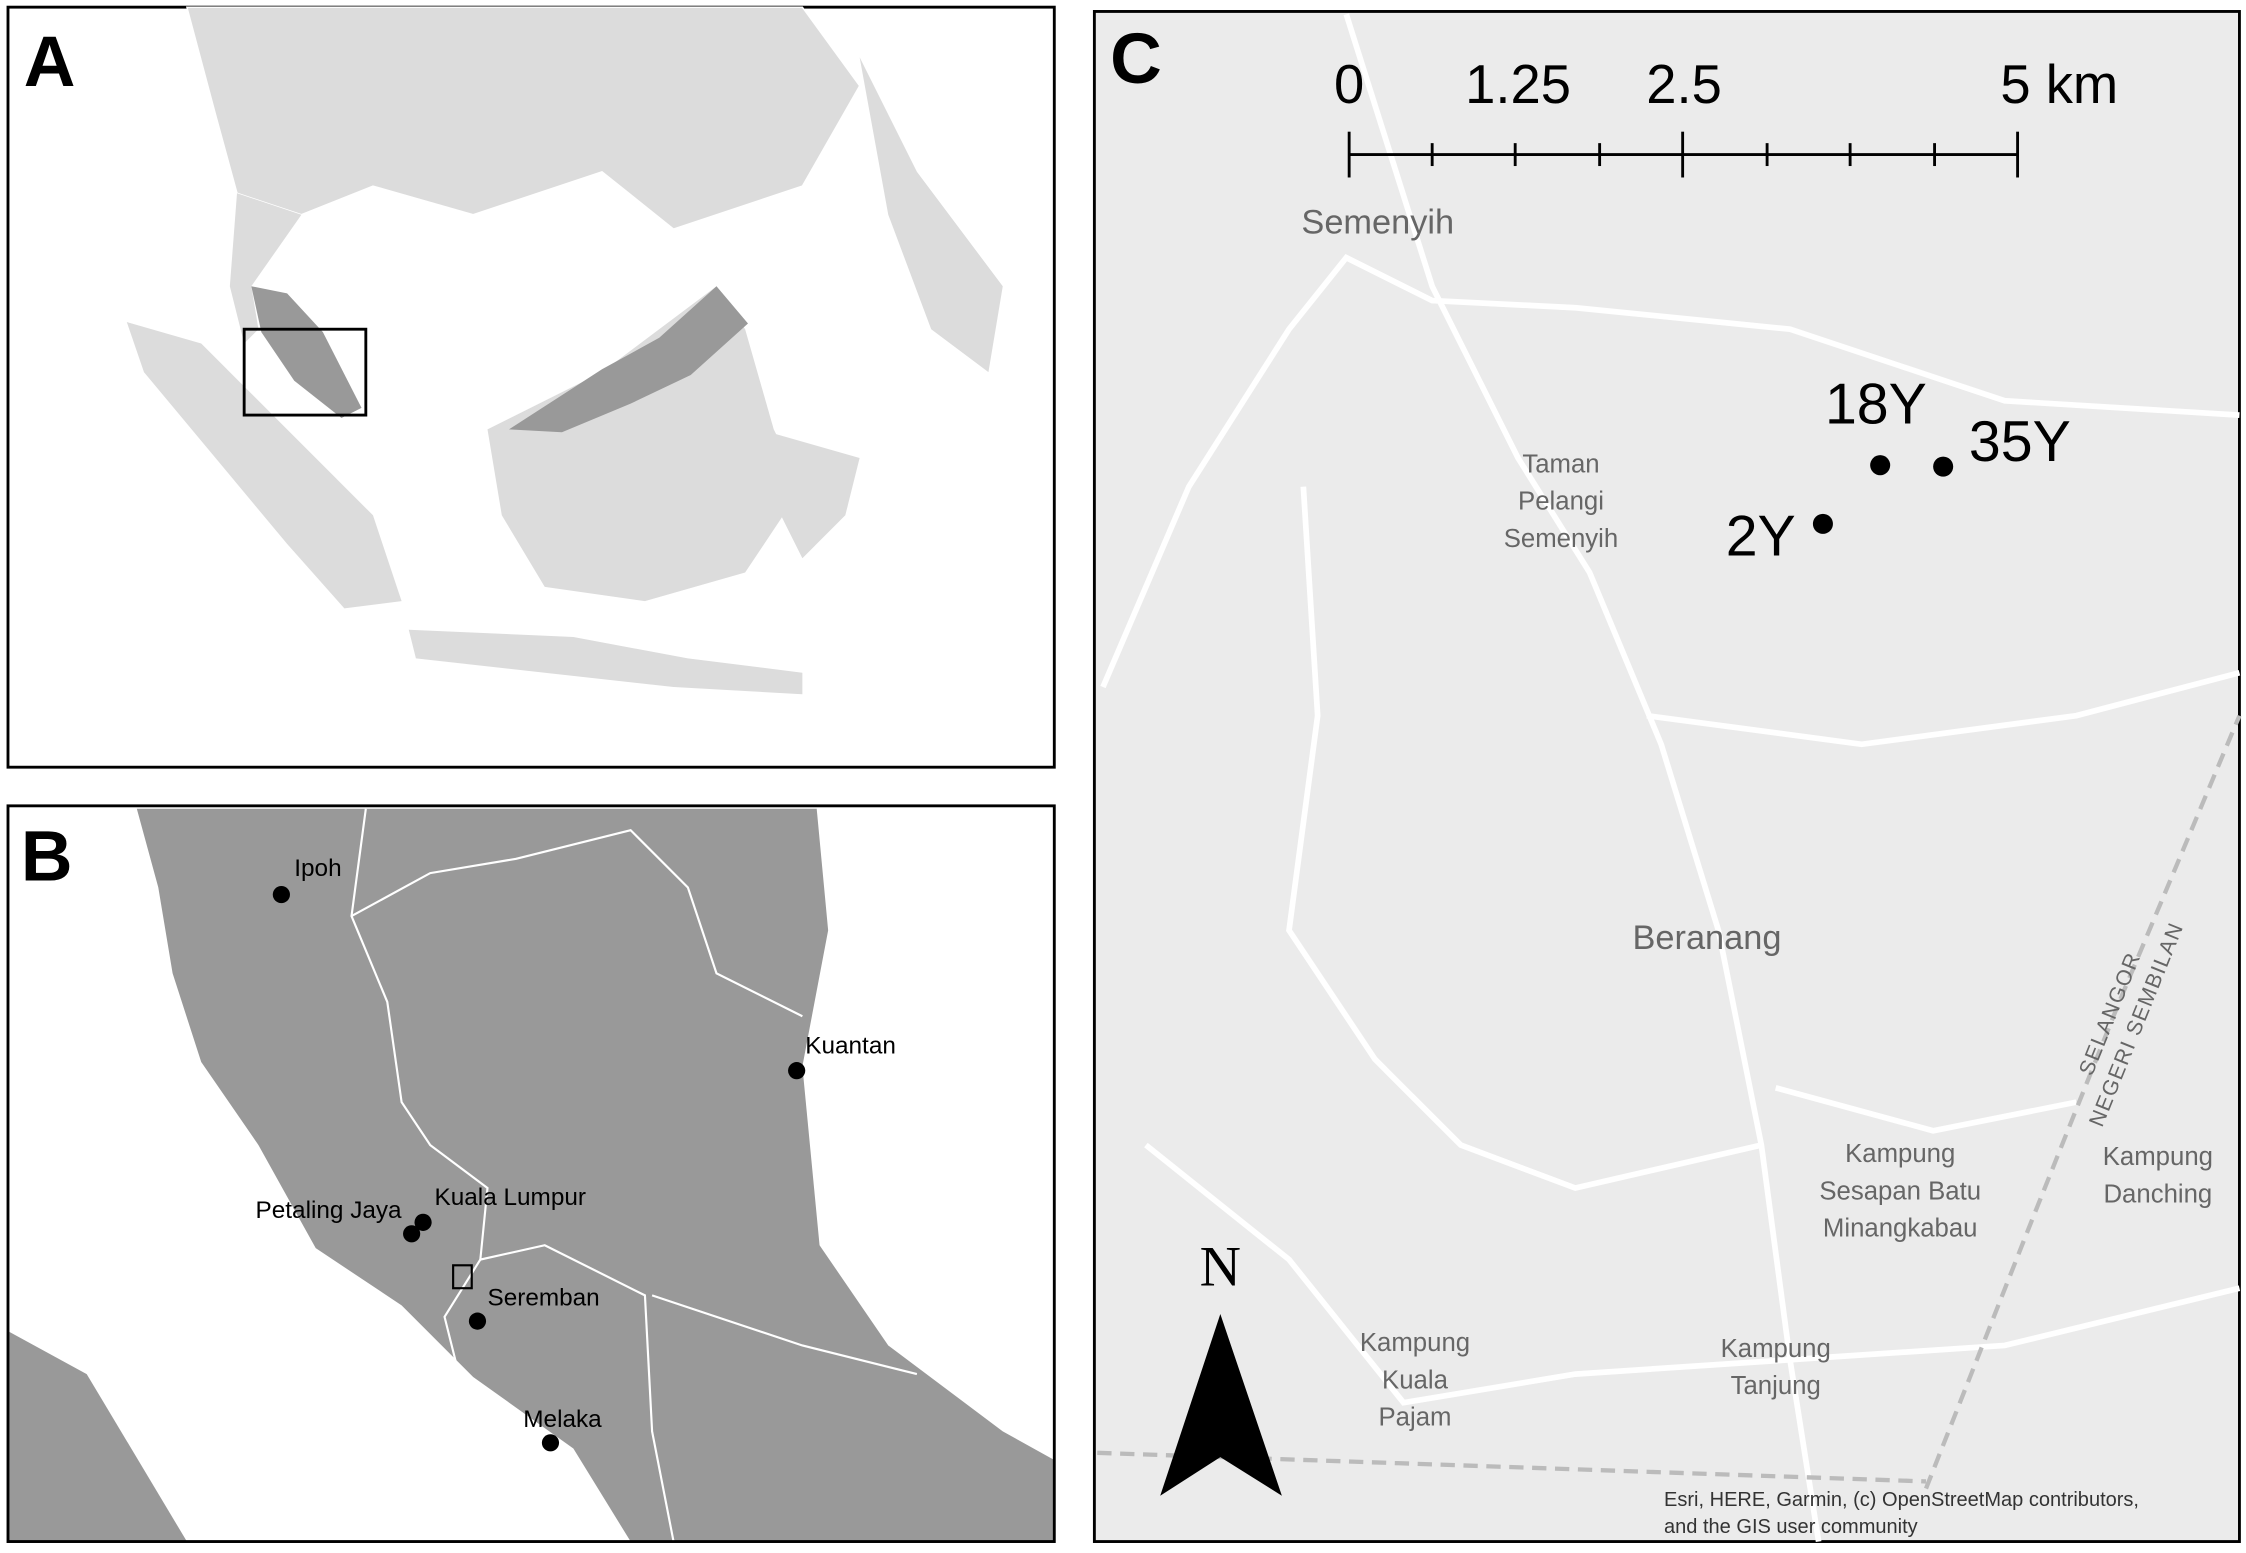 This screenshot has width=2246, height=1553. What do you see at coordinates (850, 1045) in the screenshot?
I see `city-label: Kuantan` at bounding box center [850, 1045].